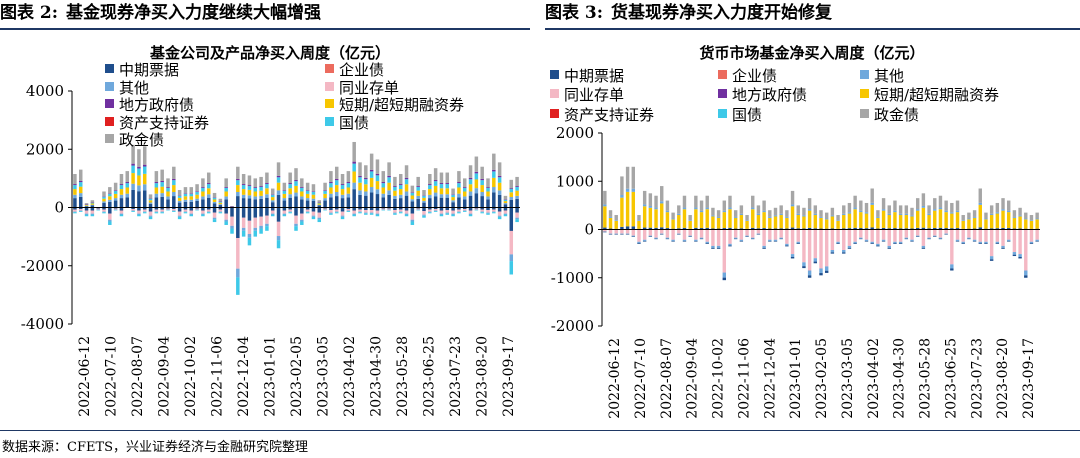 The height and width of the screenshot is (458, 1080). What do you see at coordinates (164, 123) in the screenshot?
I see `legend-label-zichan: 资产支持证券` at bounding box center [164, 123].